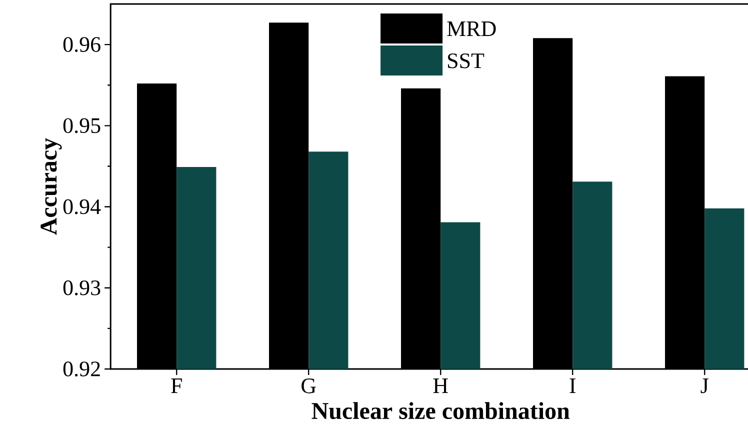 The width and height of the screenshot is (748, 440). What do you see at coordinates (440, 385) in the screenshot?
I see `x-tick-label: H` at bounding box center [440, 385].